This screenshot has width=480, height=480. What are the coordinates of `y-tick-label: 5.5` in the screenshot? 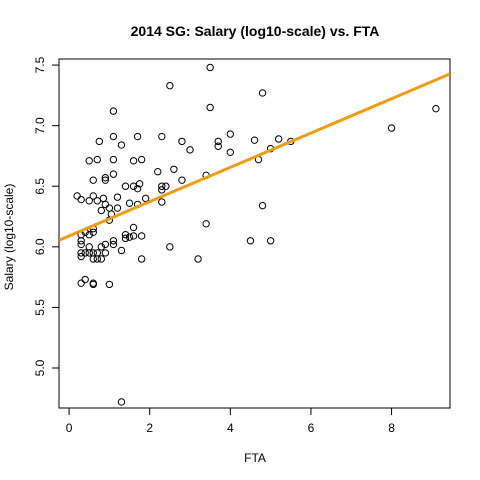 It's located at (40, 307).